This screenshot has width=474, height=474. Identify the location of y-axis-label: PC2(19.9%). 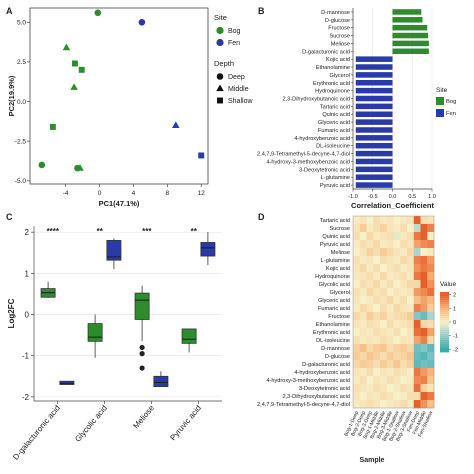
(11, 95).